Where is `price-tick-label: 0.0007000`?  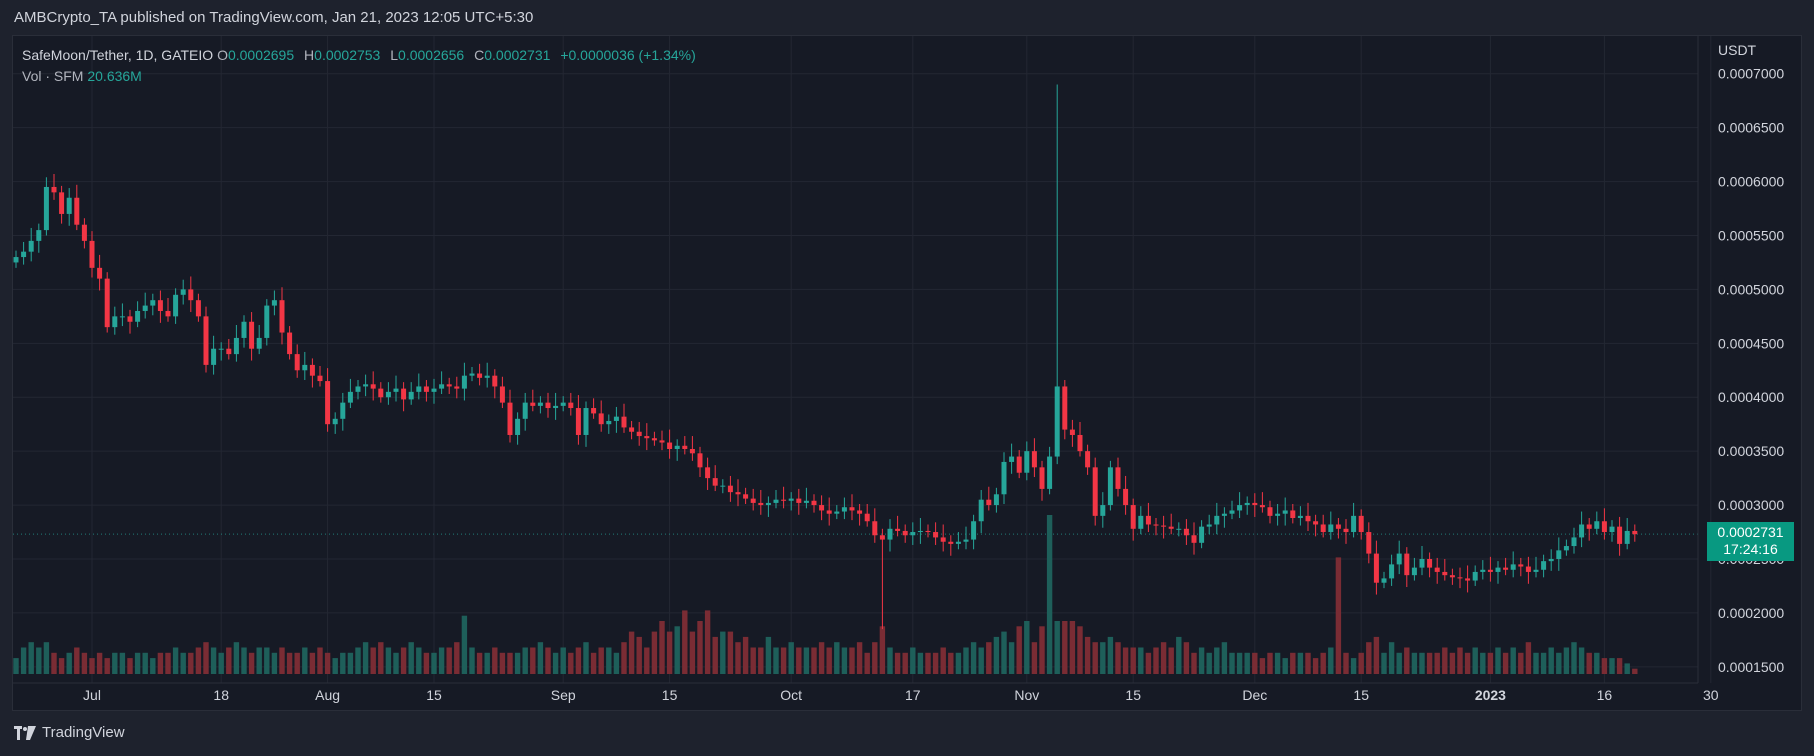 price-tick-label: 0.0007000 is located at coordinates (1751, 74).